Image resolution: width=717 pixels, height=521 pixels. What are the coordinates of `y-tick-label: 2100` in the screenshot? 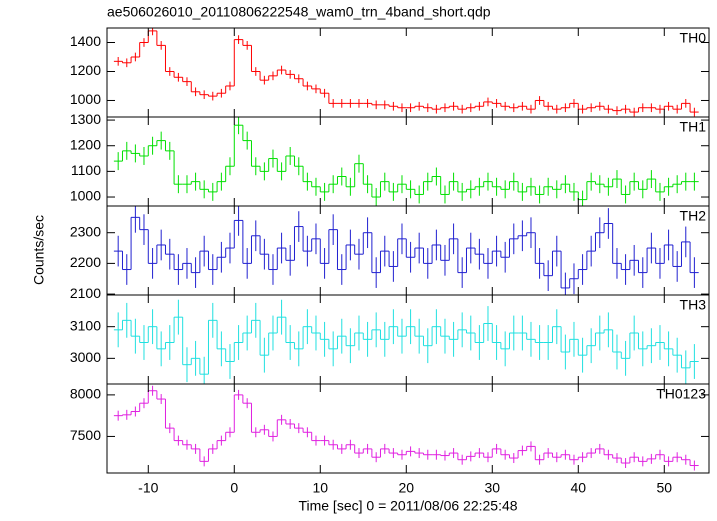 It's located at (85, 293).